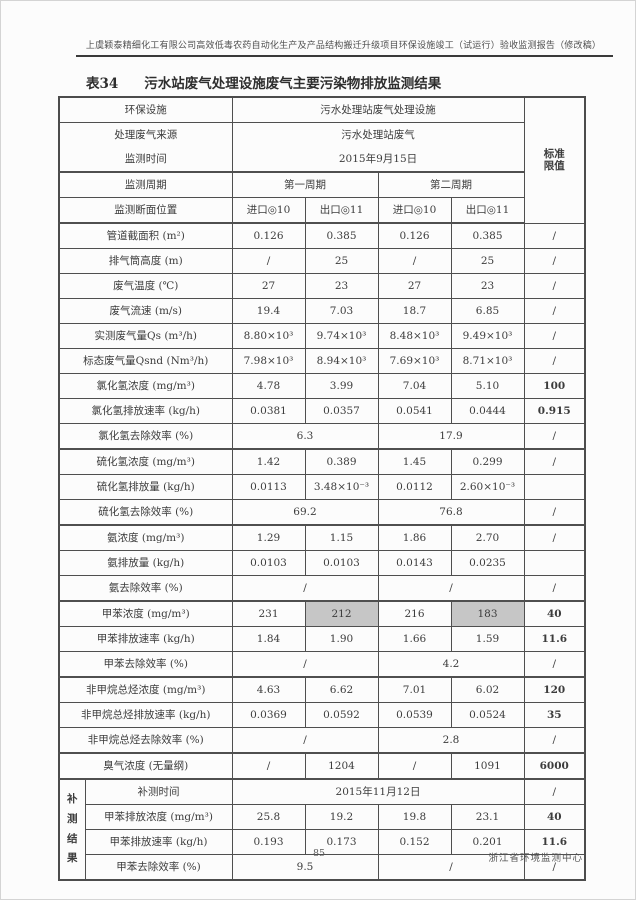  Describe the element at coordinates (487, 537) in the screenshot. I see `data-cell: 2.70` at that location.